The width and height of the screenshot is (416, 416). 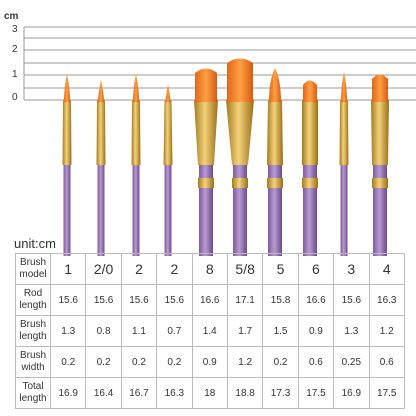 What do you see at coordinates (139, 393) in the screenshot?
I see `cell: 16.7` at bounding box center [139, 393].